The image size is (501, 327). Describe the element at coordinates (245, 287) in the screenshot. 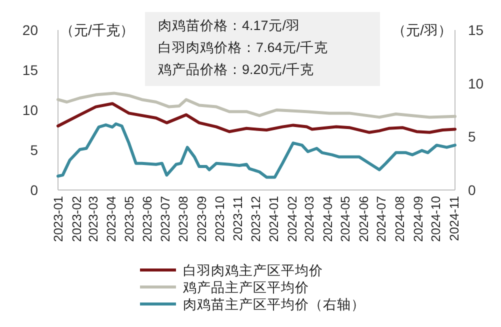

I see `legend-label: 鸡产品主产区平均价` at that location.